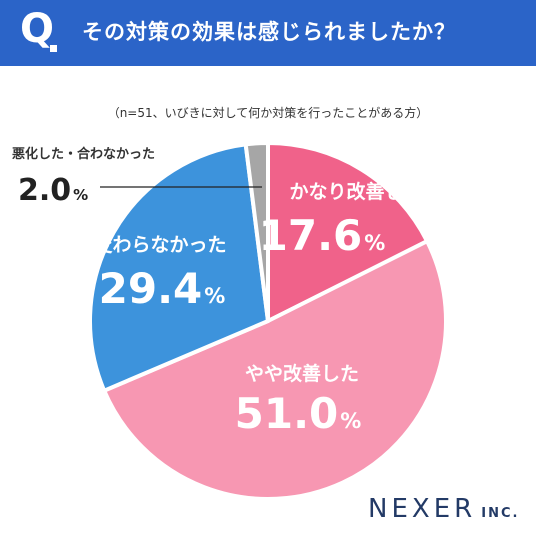 Image resolution: width=536 pixels, height=536 pixels. I want to click on value-no-change: 29.4%, so click(162, 288).